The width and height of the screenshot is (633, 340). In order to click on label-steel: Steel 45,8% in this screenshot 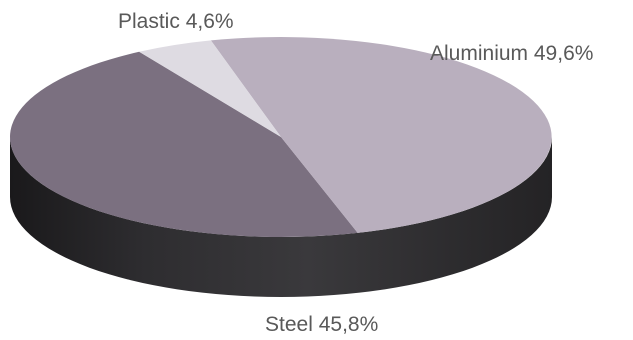, I will do `click(321, 324)`.